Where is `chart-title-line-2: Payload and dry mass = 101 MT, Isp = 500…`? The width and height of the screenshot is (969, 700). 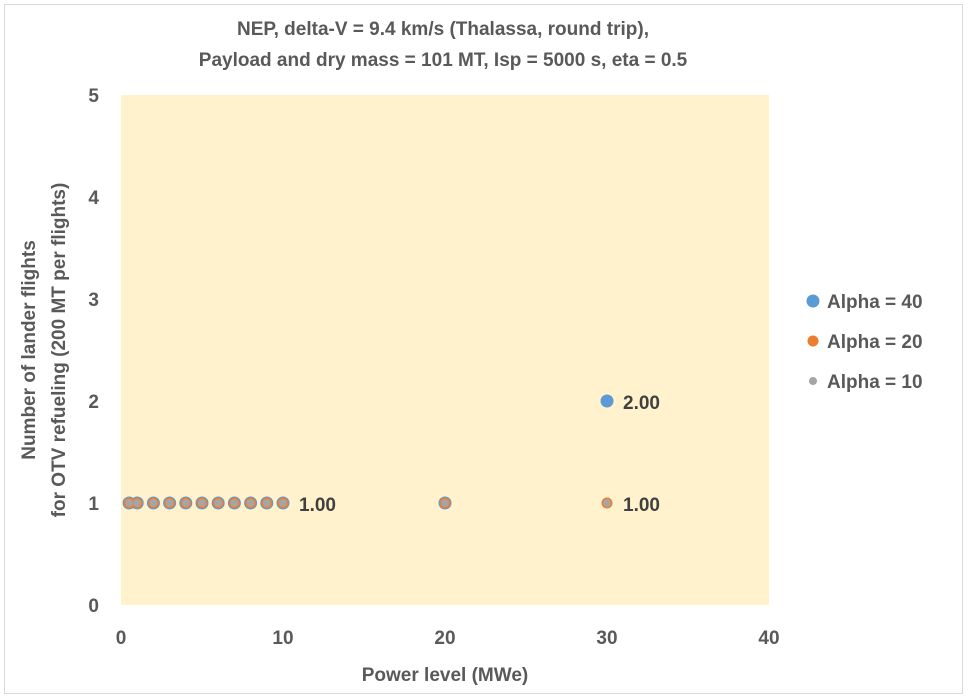
chart-title-line-2: Payload and dry mass = 101 MT, Isp = 500… is located at coordinates (443, 60).